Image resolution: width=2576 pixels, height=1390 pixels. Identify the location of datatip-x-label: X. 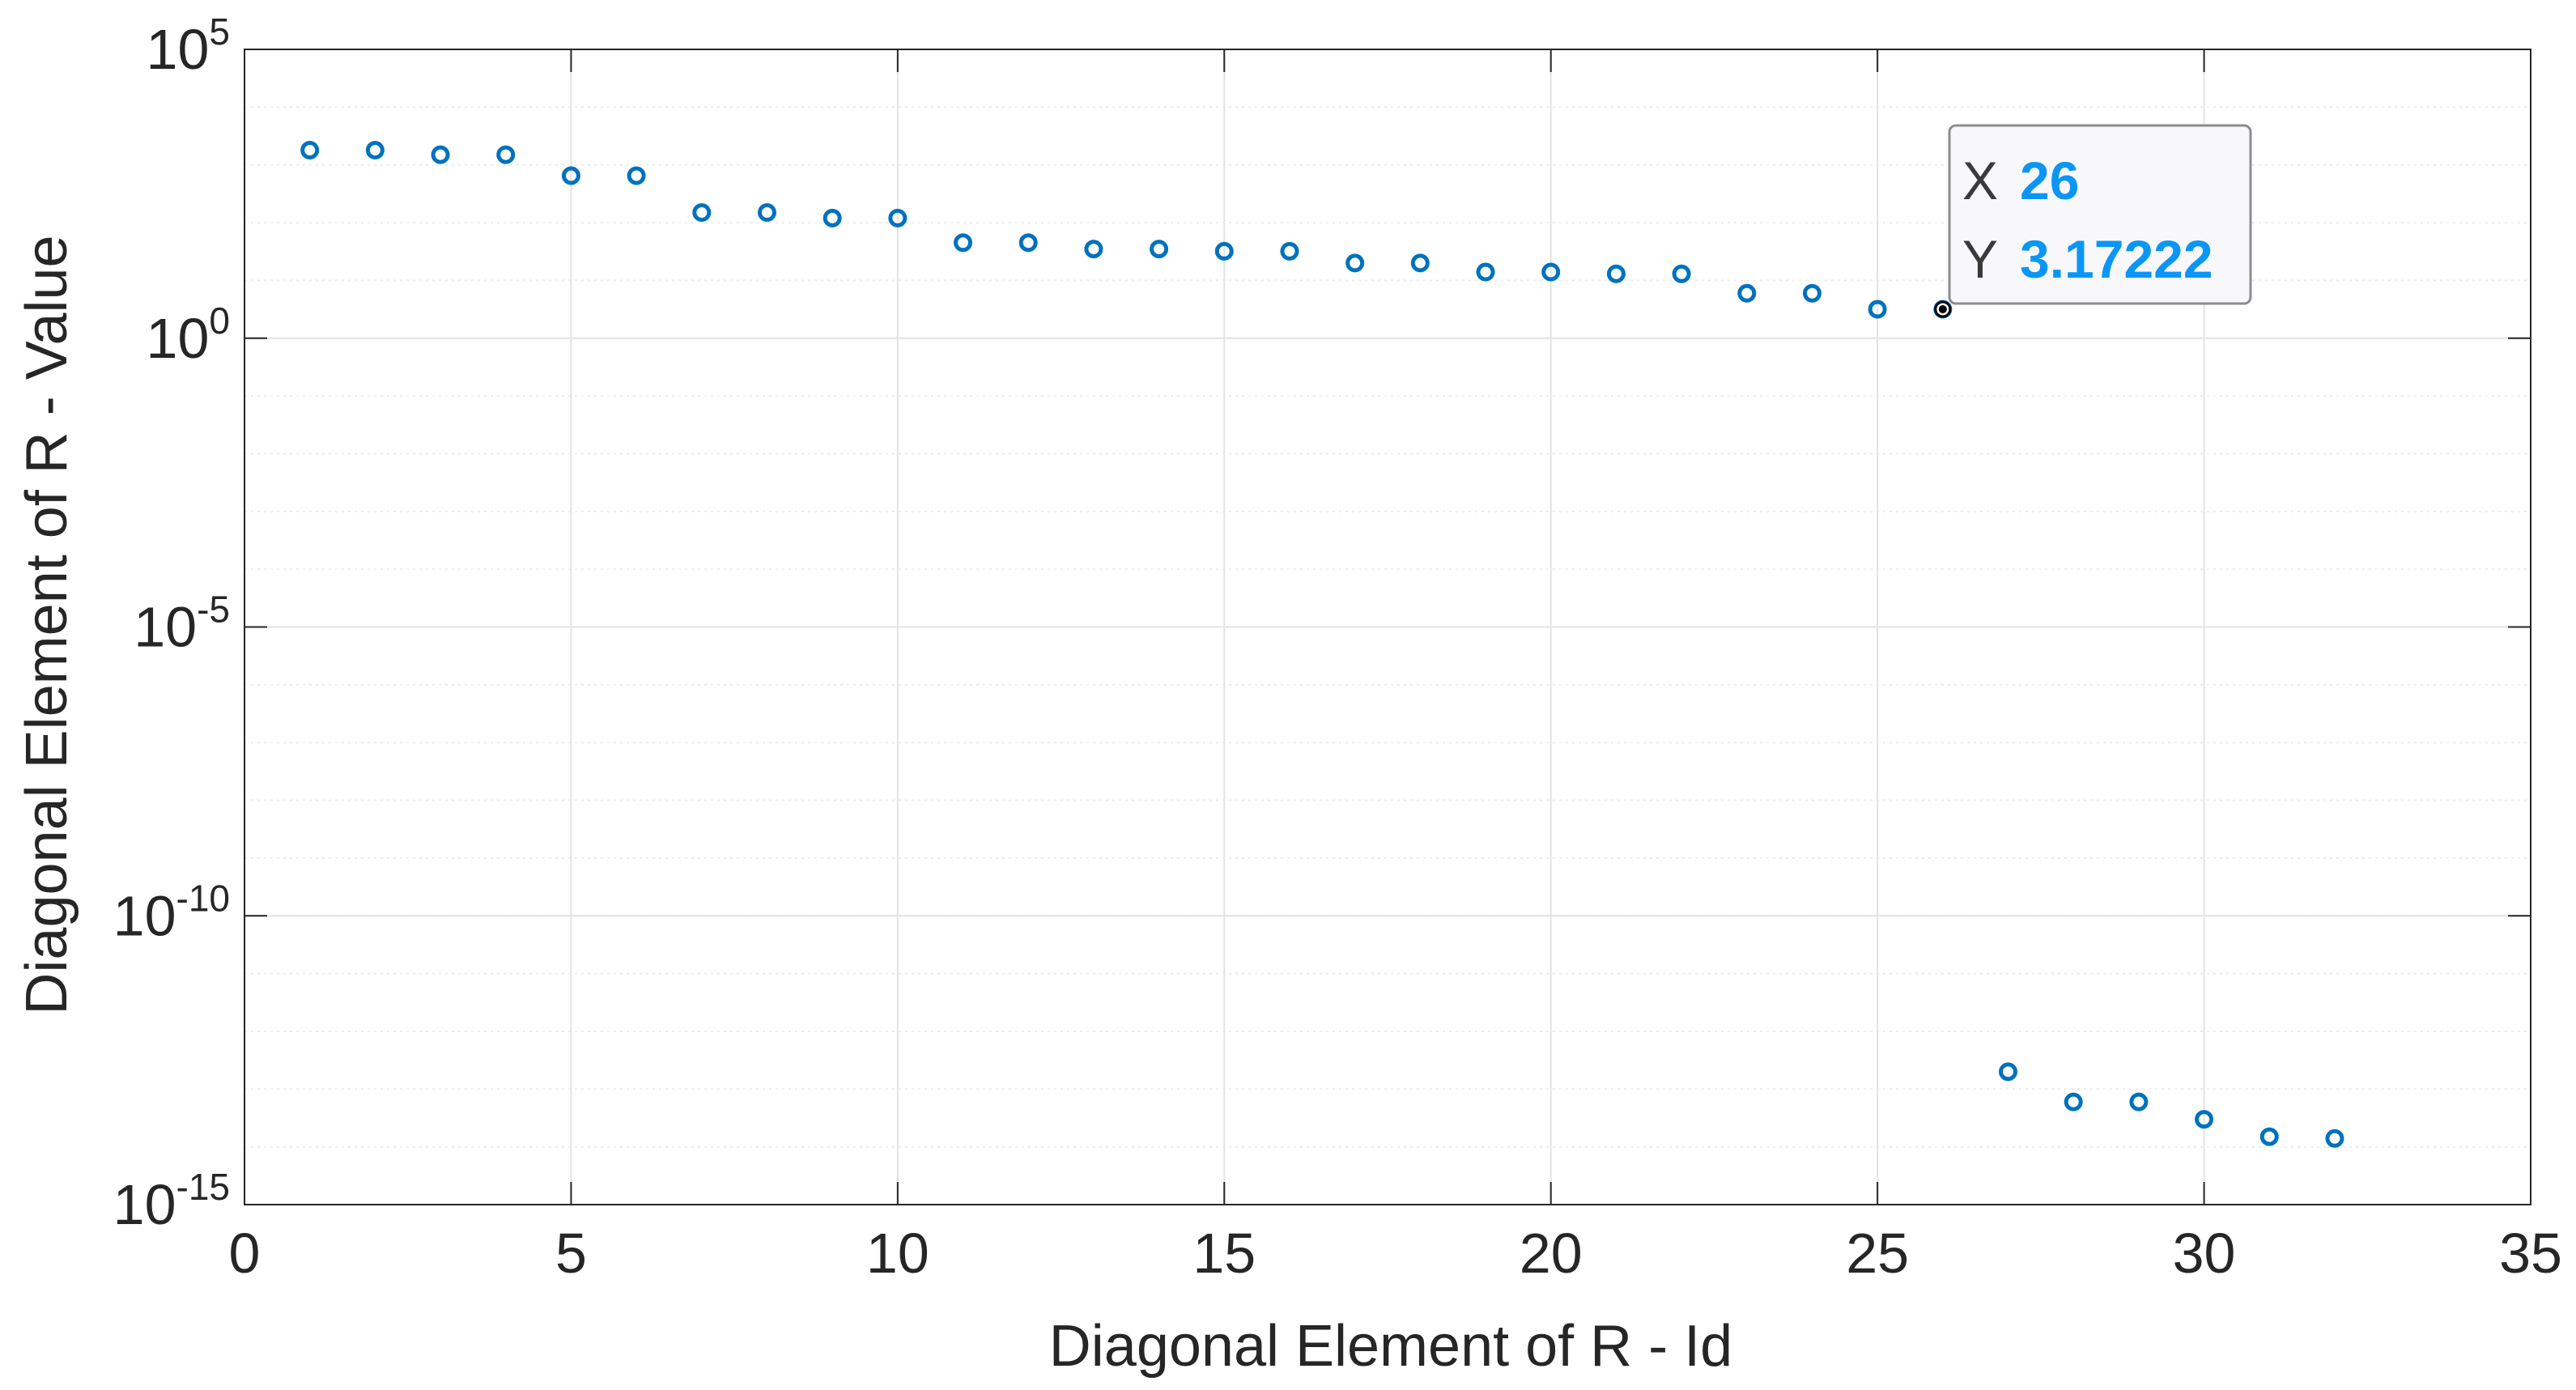
(1980, 180).